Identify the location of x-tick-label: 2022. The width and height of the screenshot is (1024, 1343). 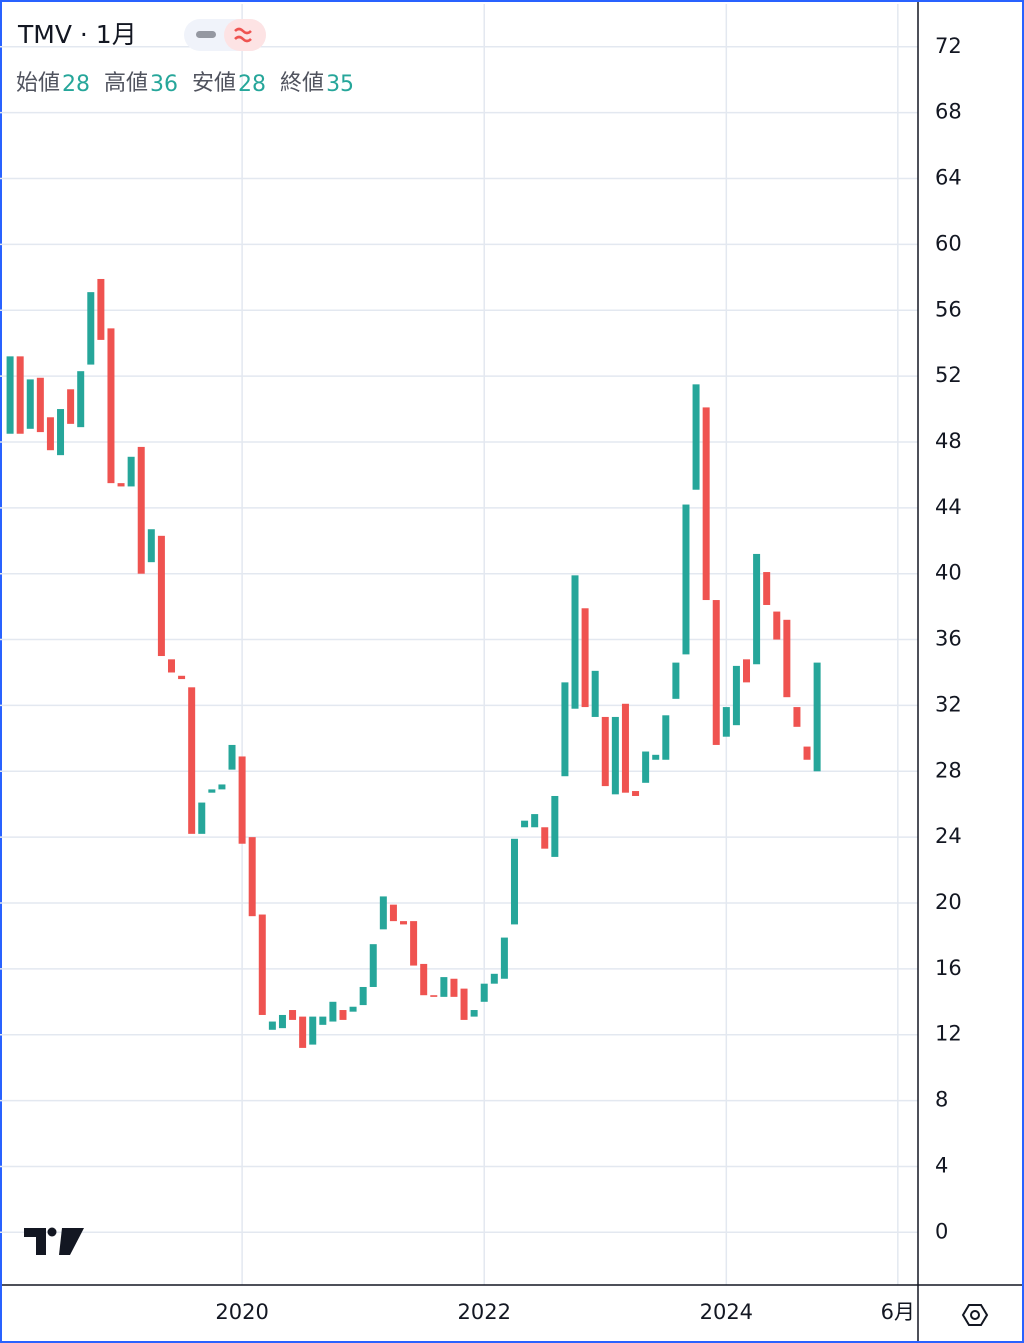
(483, 1312).